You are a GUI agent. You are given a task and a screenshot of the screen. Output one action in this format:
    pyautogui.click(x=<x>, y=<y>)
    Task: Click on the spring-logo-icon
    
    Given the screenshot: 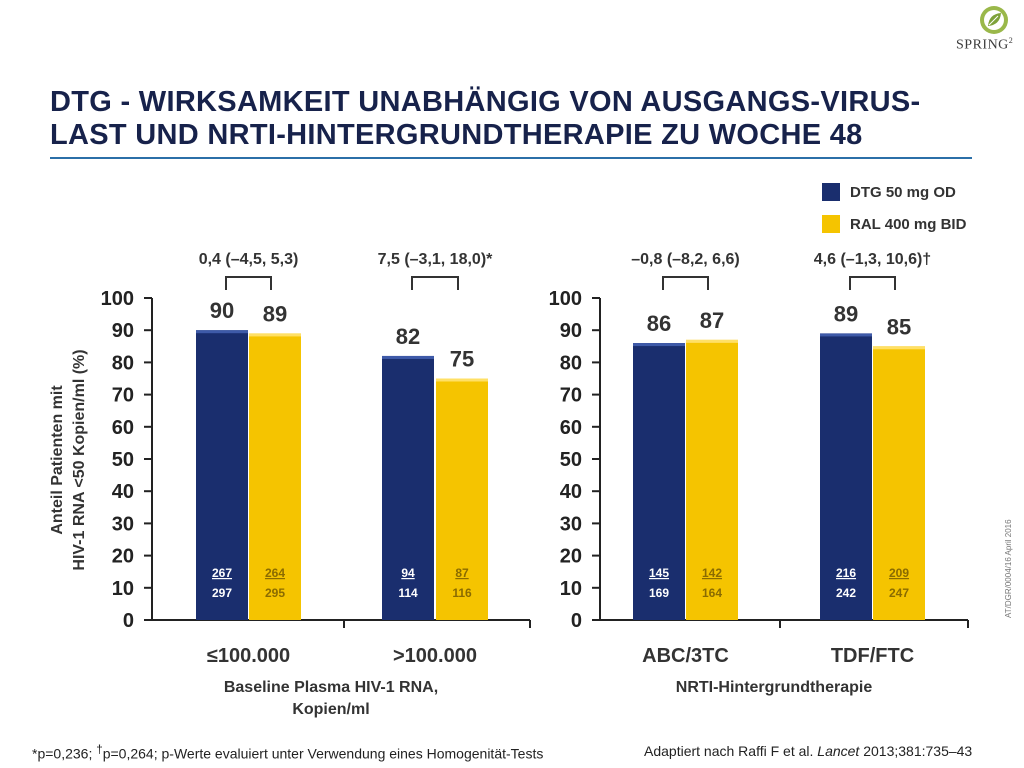 What is the action you would take?
    pyautogui.click(x=994, y=20)
    